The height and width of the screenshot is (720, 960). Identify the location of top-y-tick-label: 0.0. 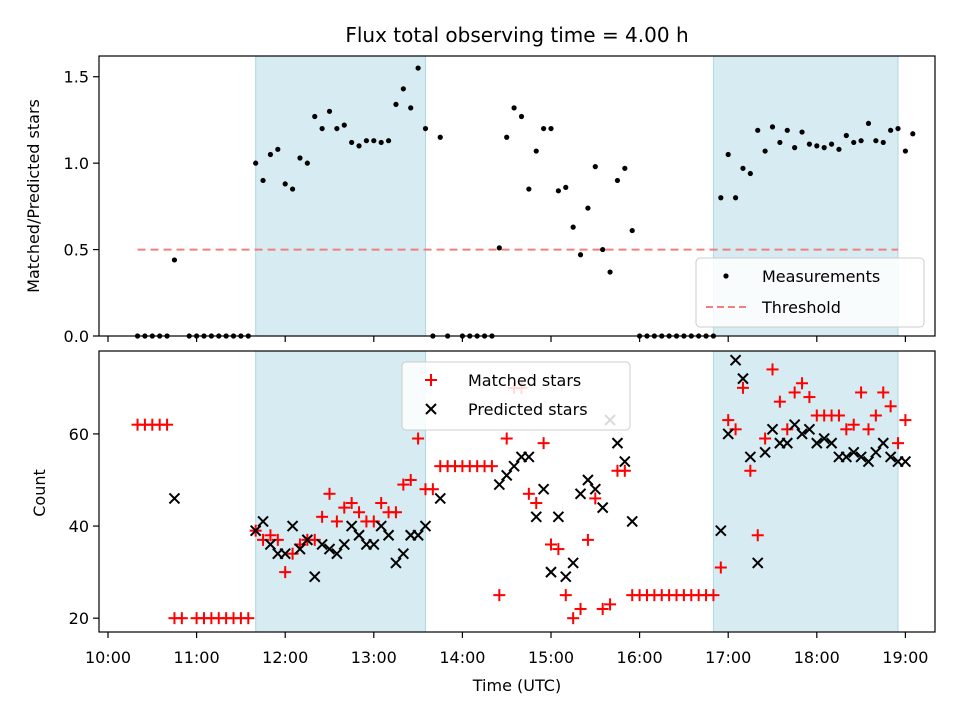
(76, 336).